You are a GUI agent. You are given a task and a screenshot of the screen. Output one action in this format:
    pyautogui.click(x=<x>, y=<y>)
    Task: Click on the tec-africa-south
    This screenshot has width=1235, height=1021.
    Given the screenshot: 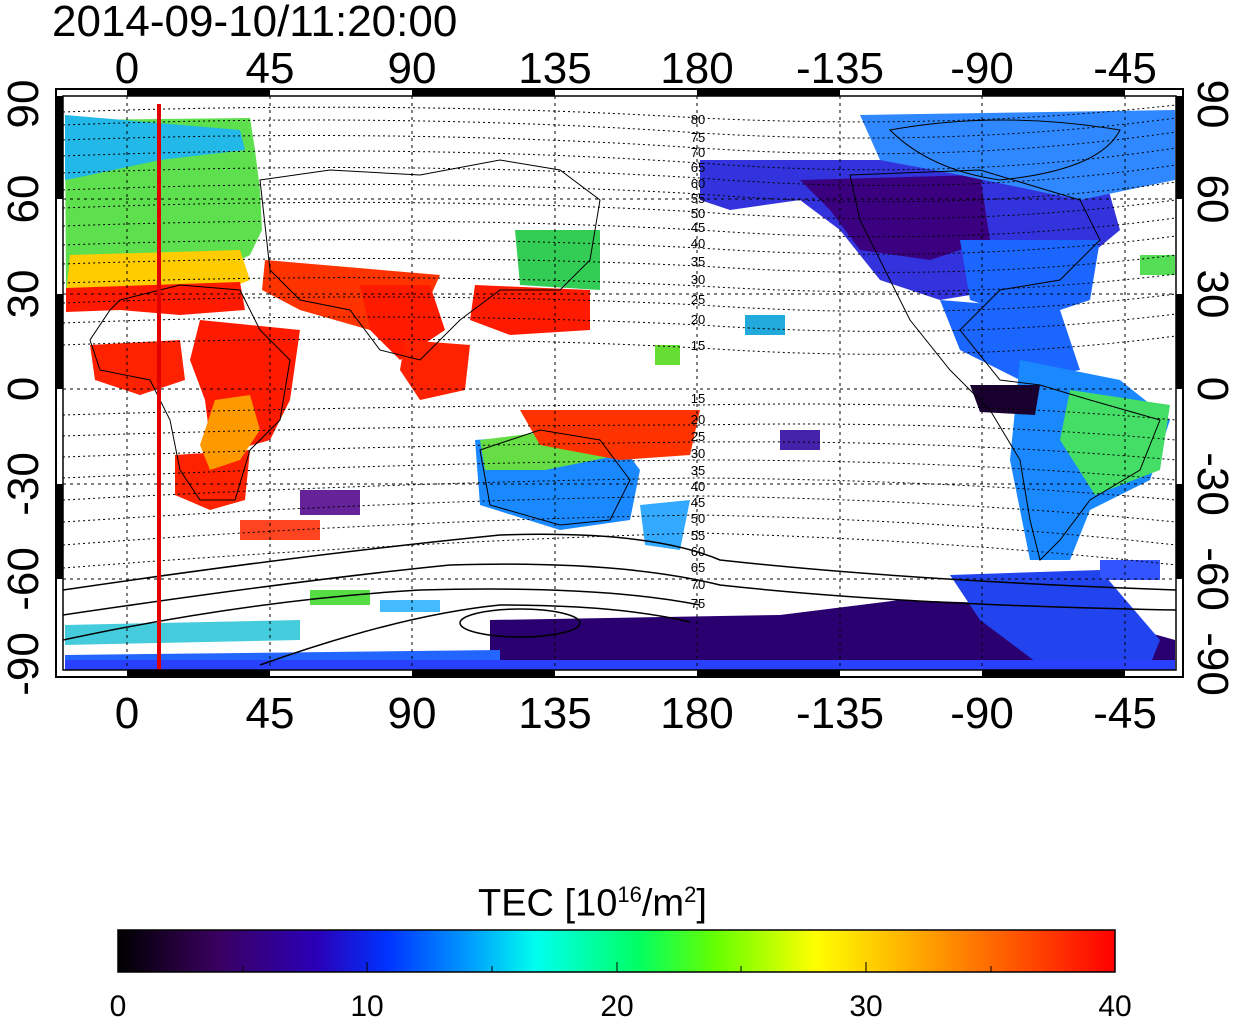 What is the action you would take?
    pyautogui.click(x=212, y=480)
    